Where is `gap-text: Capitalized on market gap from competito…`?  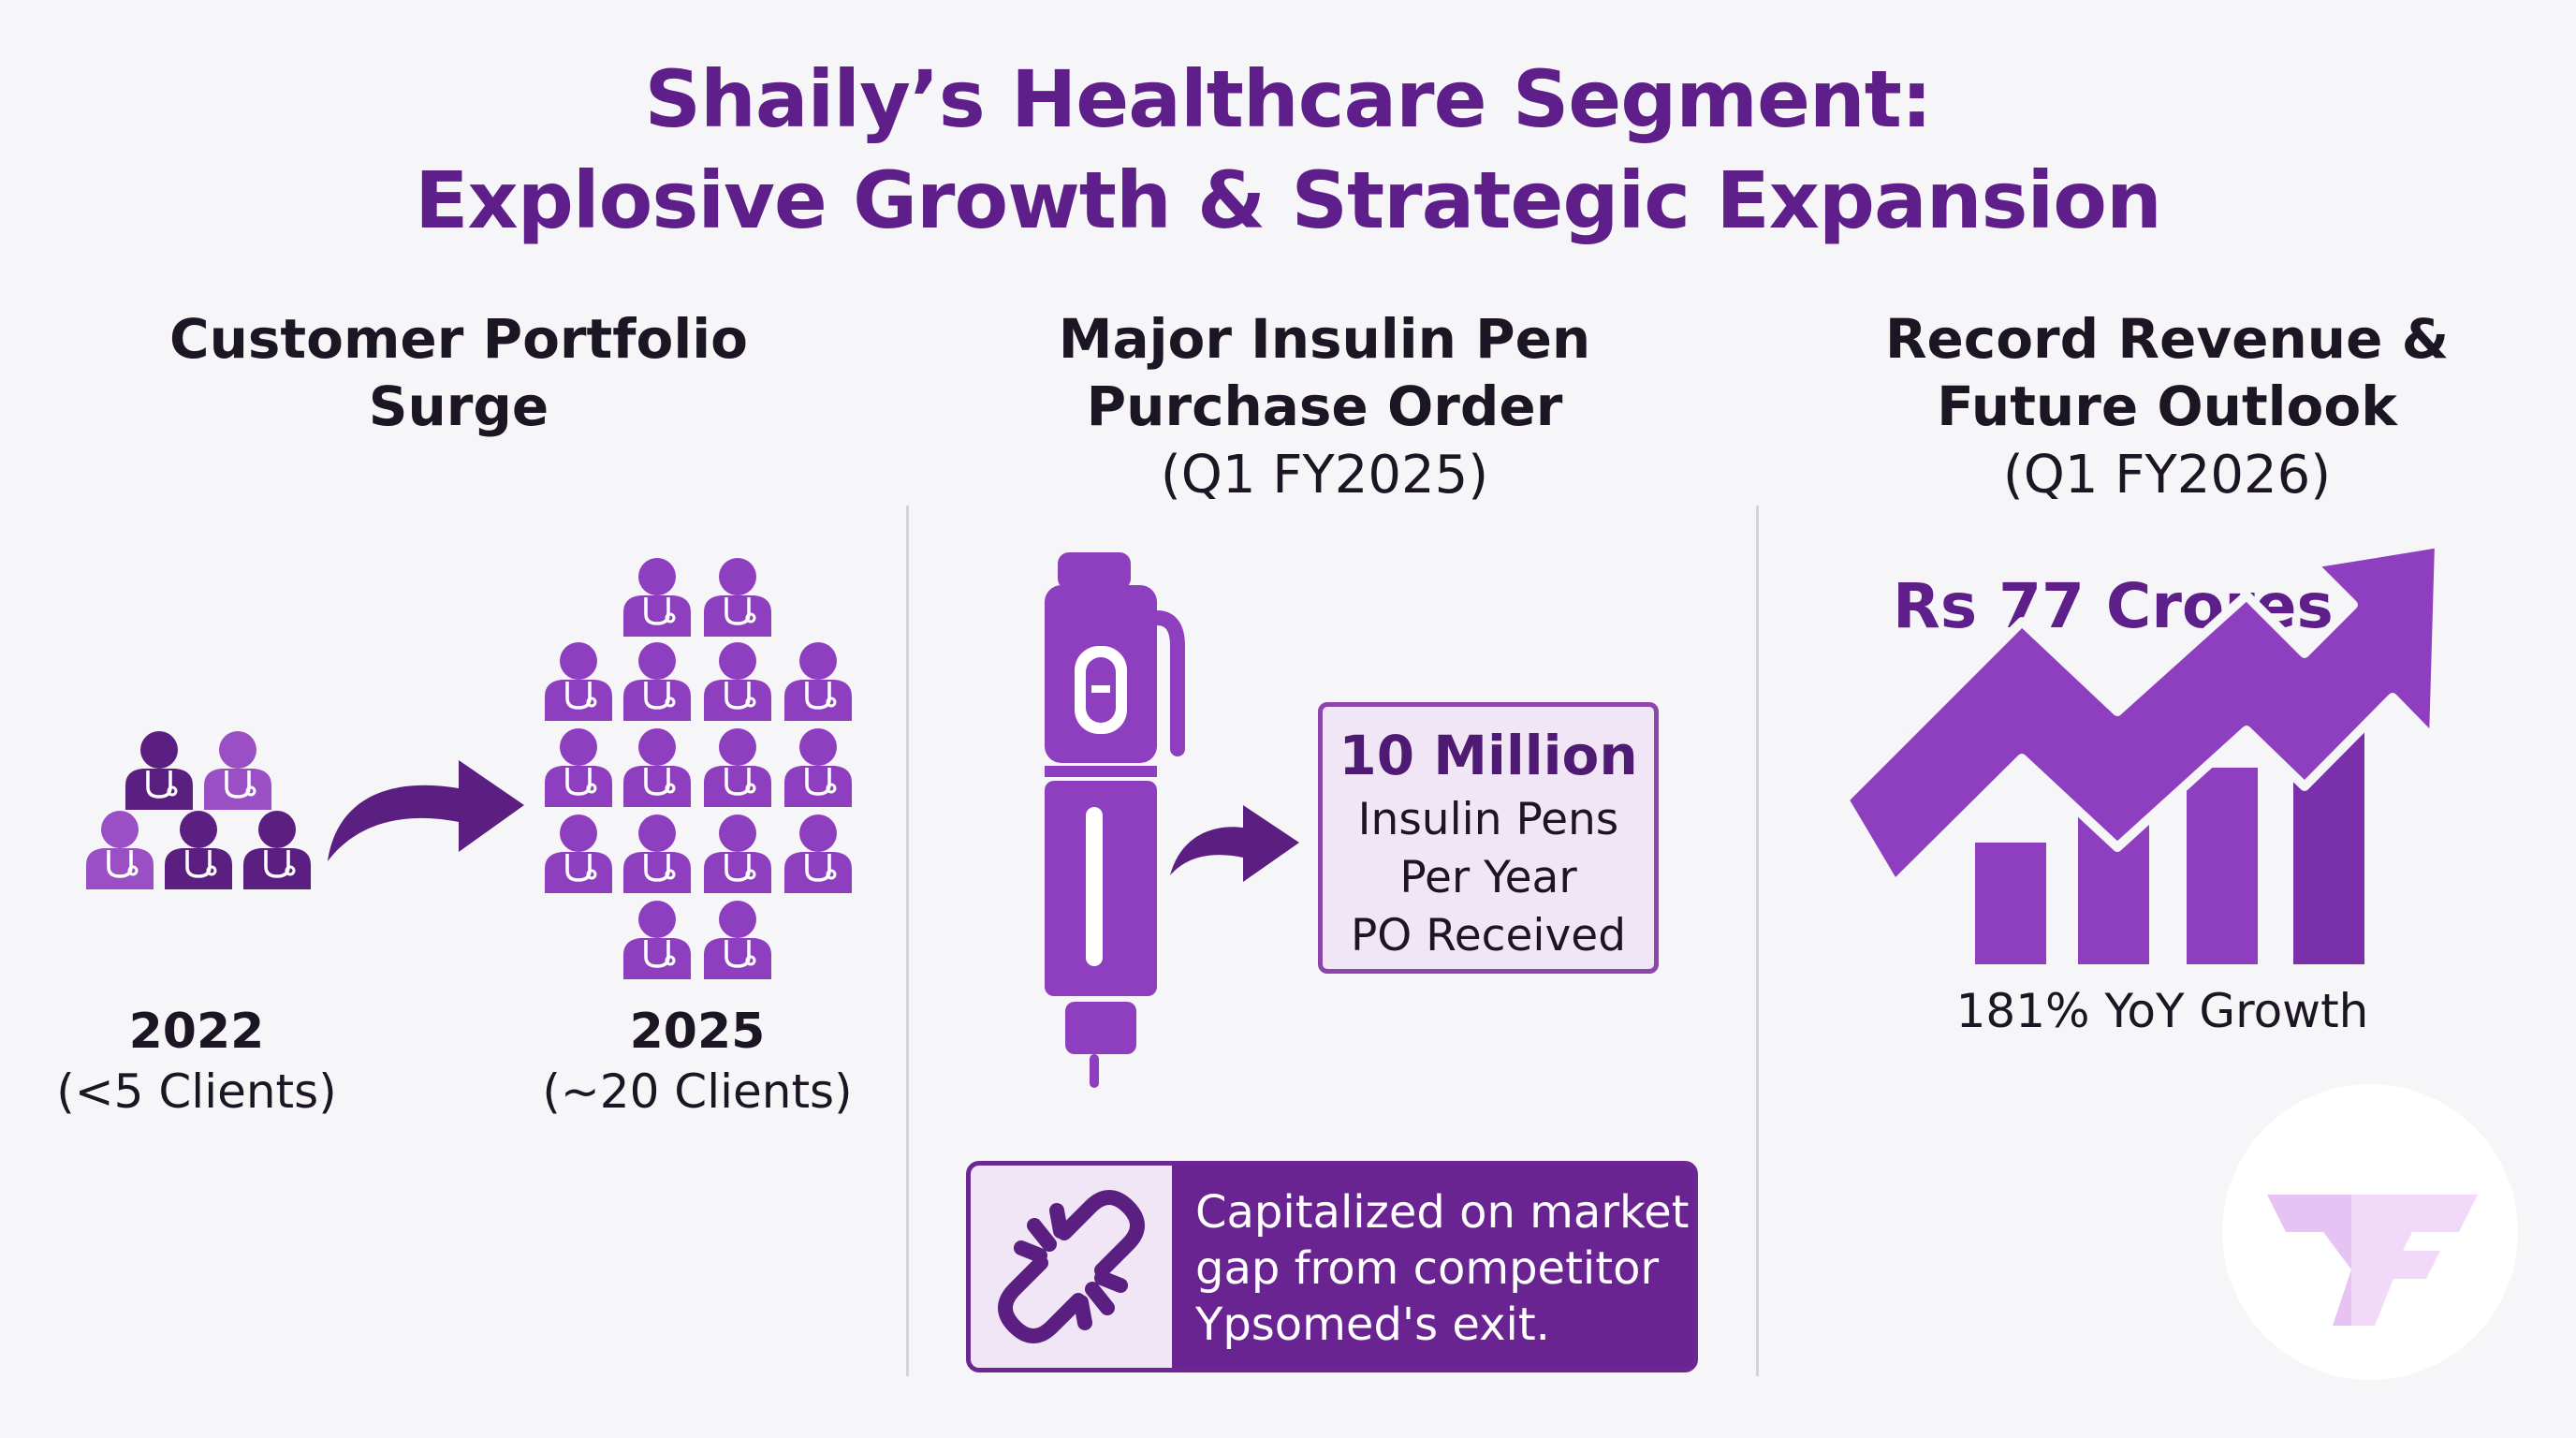
gap-text: Capitalized on market gap from competito… is located at coordinates (1443, 1268).